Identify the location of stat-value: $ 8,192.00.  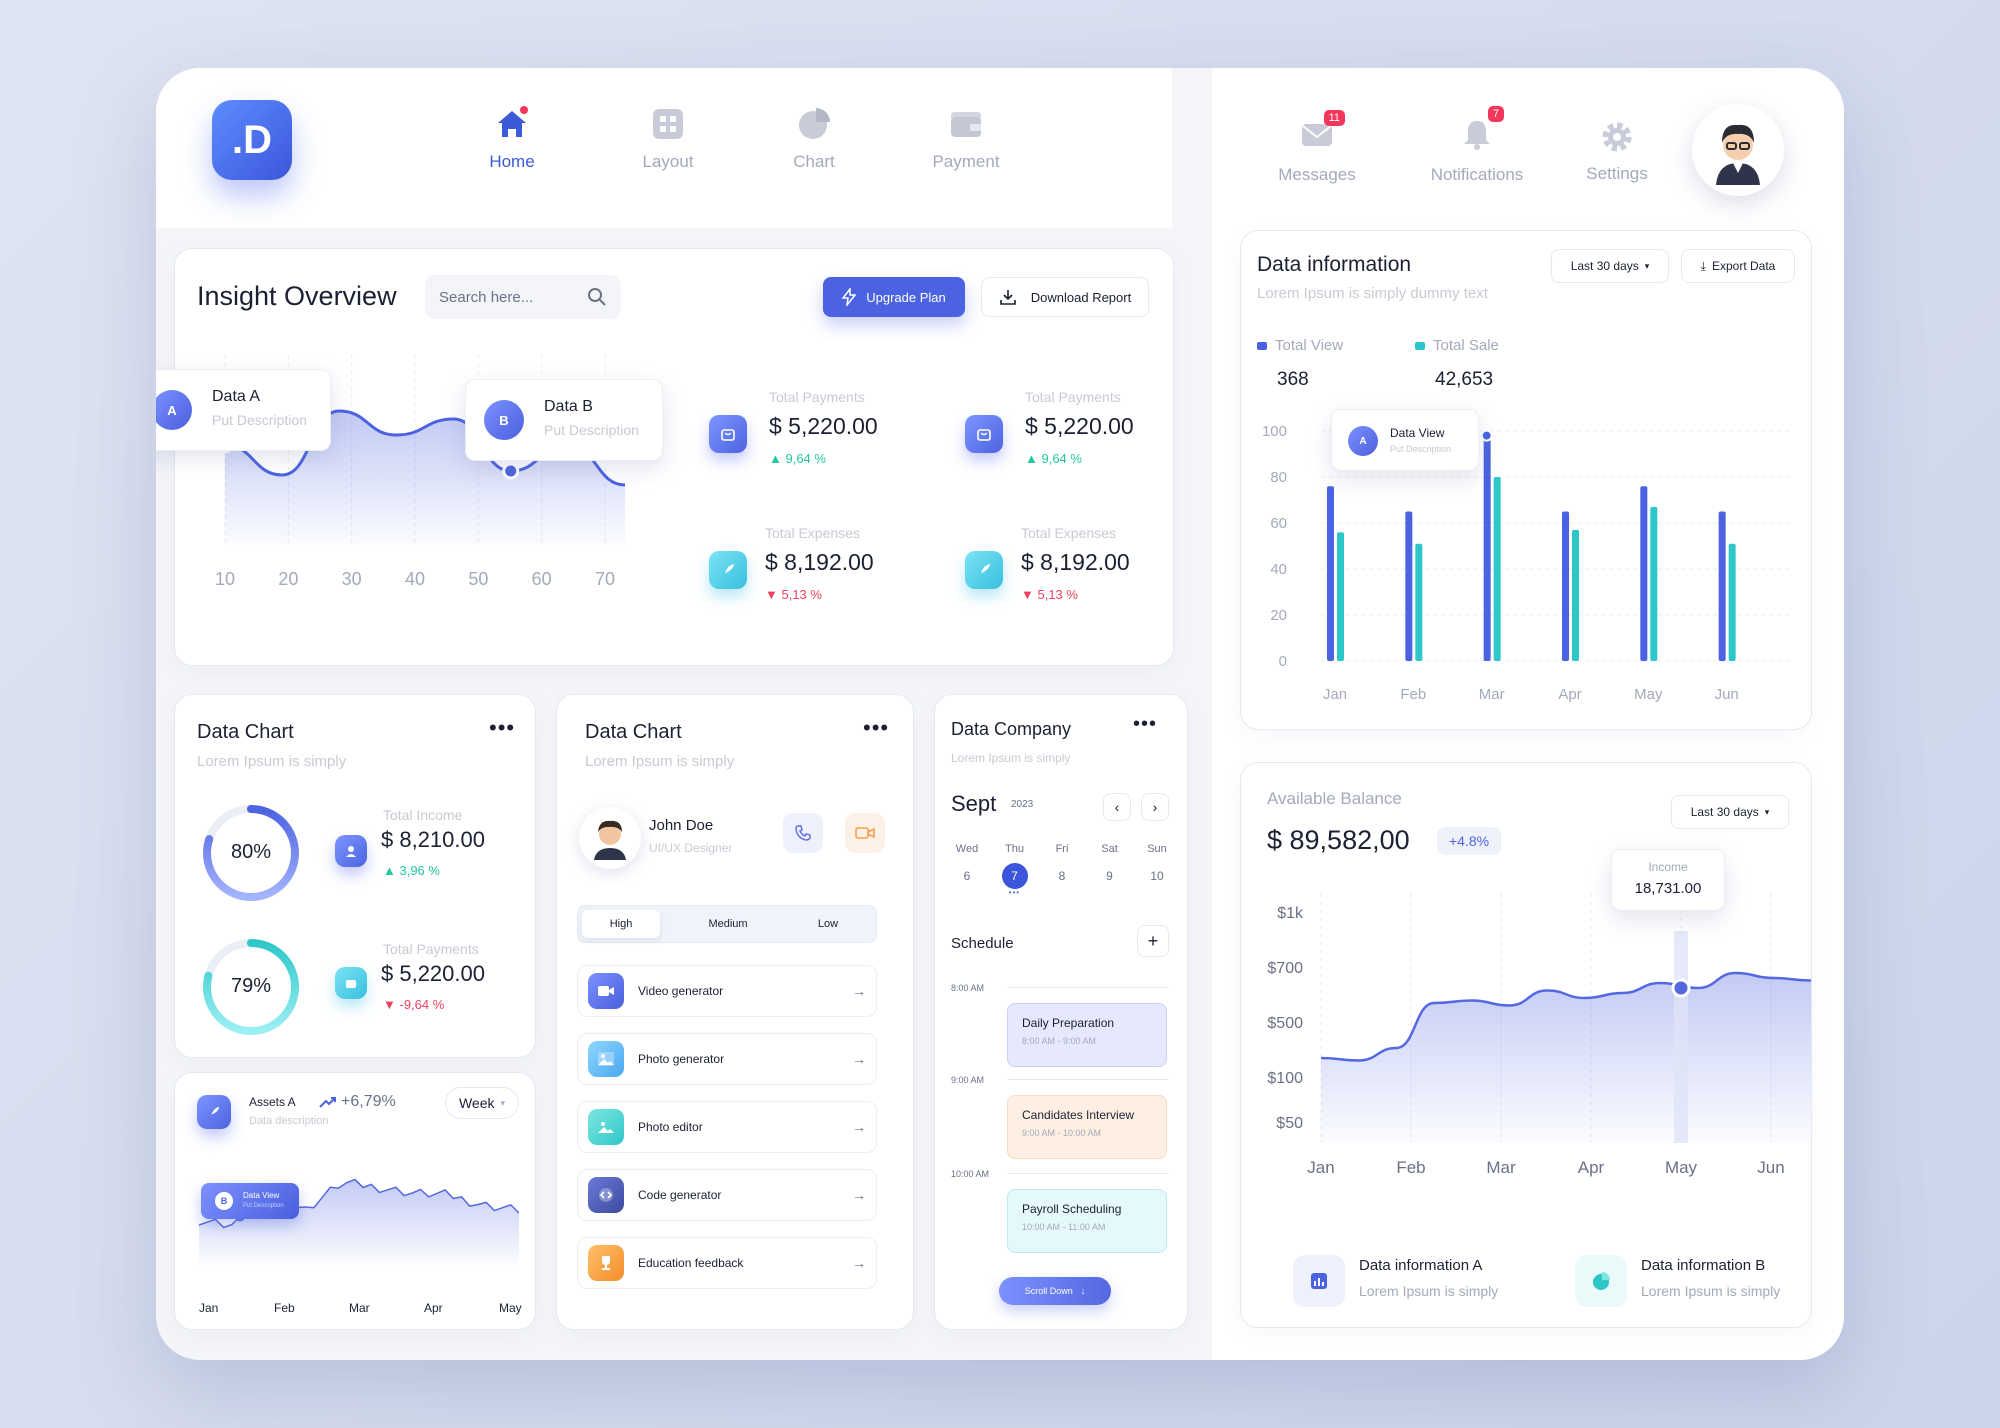
(1075, 562).